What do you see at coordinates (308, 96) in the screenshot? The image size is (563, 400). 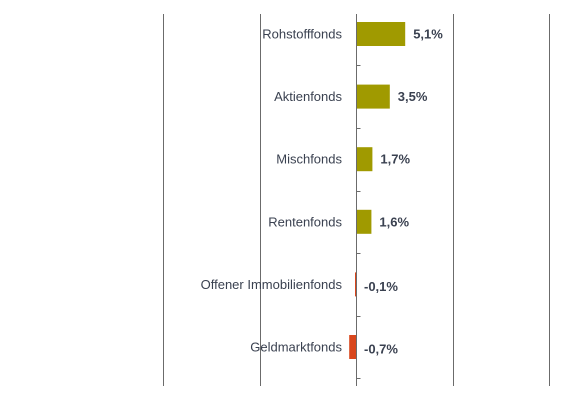 I see `category-label: Aktienfonds` at bounding box center [308, 96].